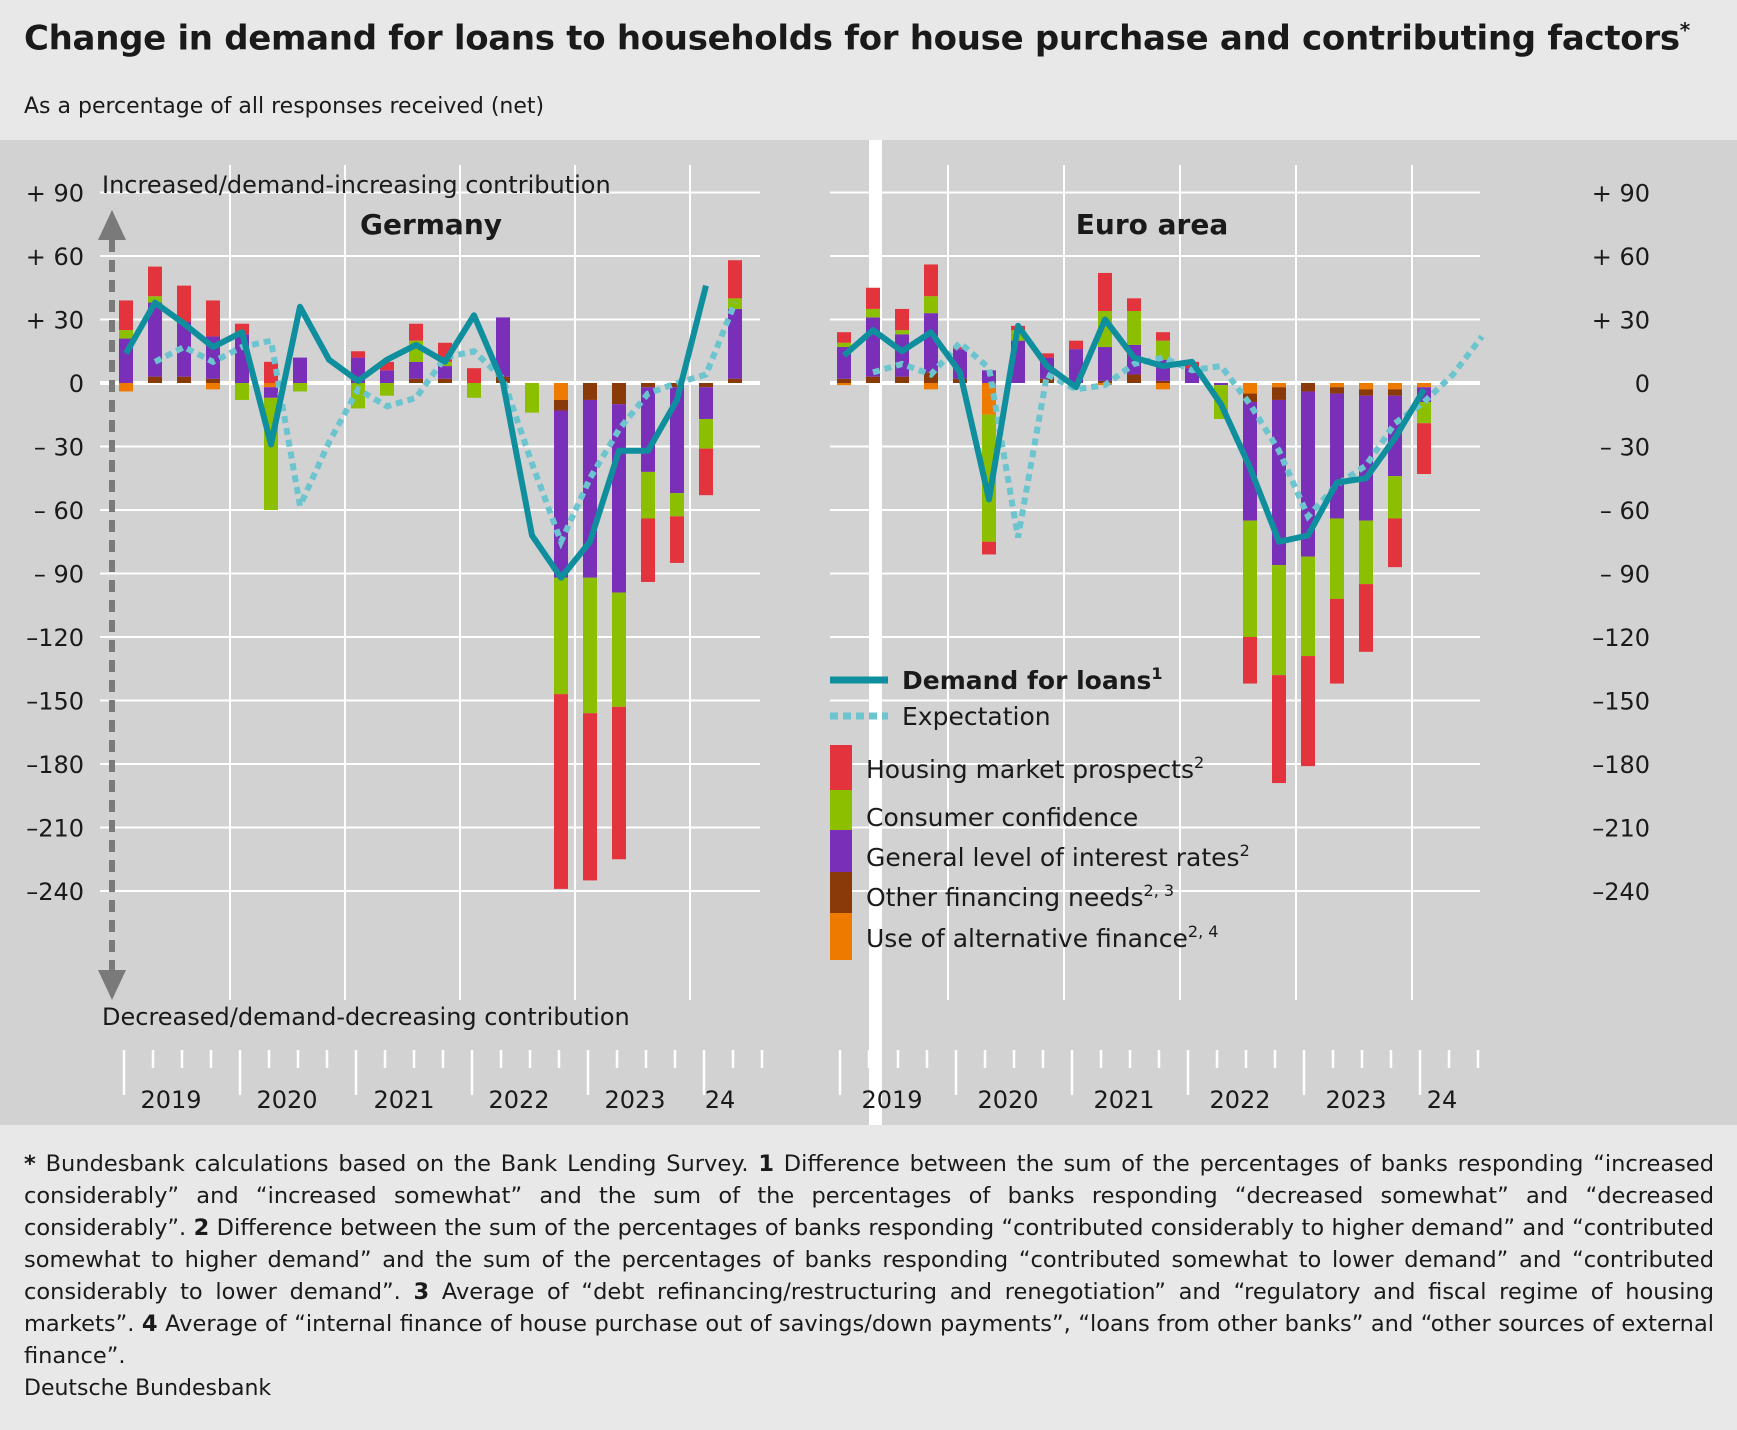 The height and width of the screenshot is (1430, 1737). Describe the element at coordinates (518, 1100) in the screenshot. I see `year-label: 2022` at that location.